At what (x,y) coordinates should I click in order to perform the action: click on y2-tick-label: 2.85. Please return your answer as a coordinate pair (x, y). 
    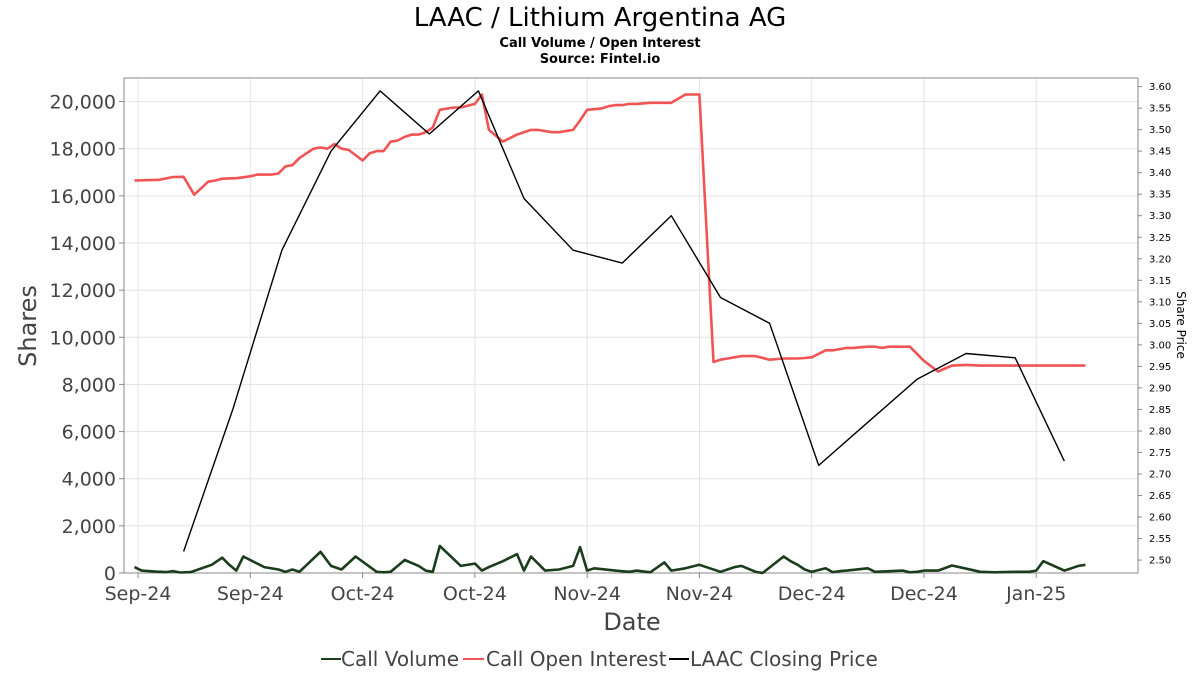
    Looking at the image, I should click on (1160, 410).